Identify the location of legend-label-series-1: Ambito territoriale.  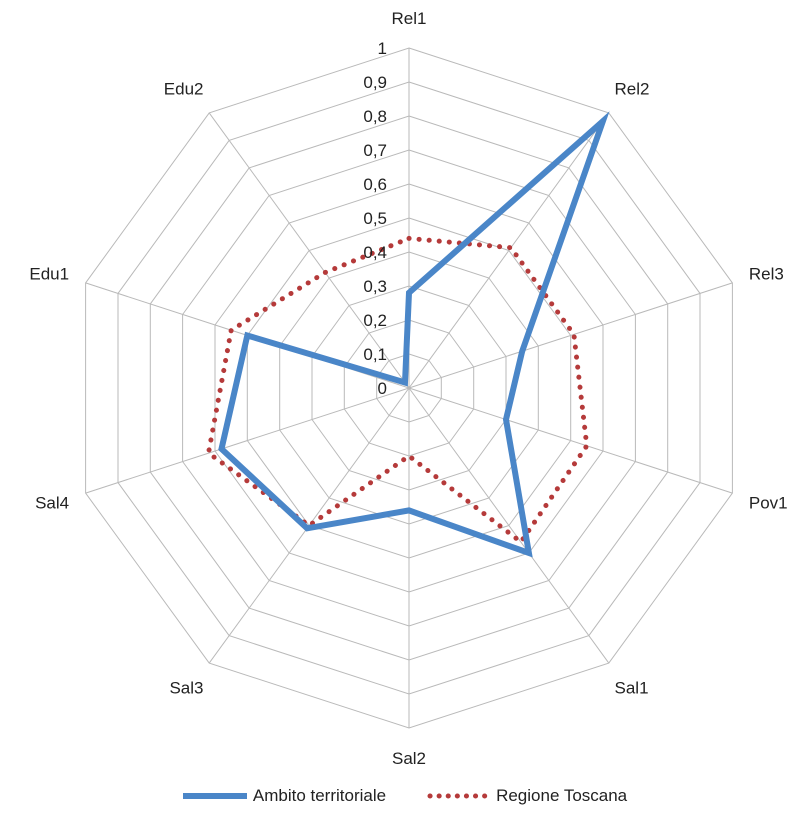
(319, 795).